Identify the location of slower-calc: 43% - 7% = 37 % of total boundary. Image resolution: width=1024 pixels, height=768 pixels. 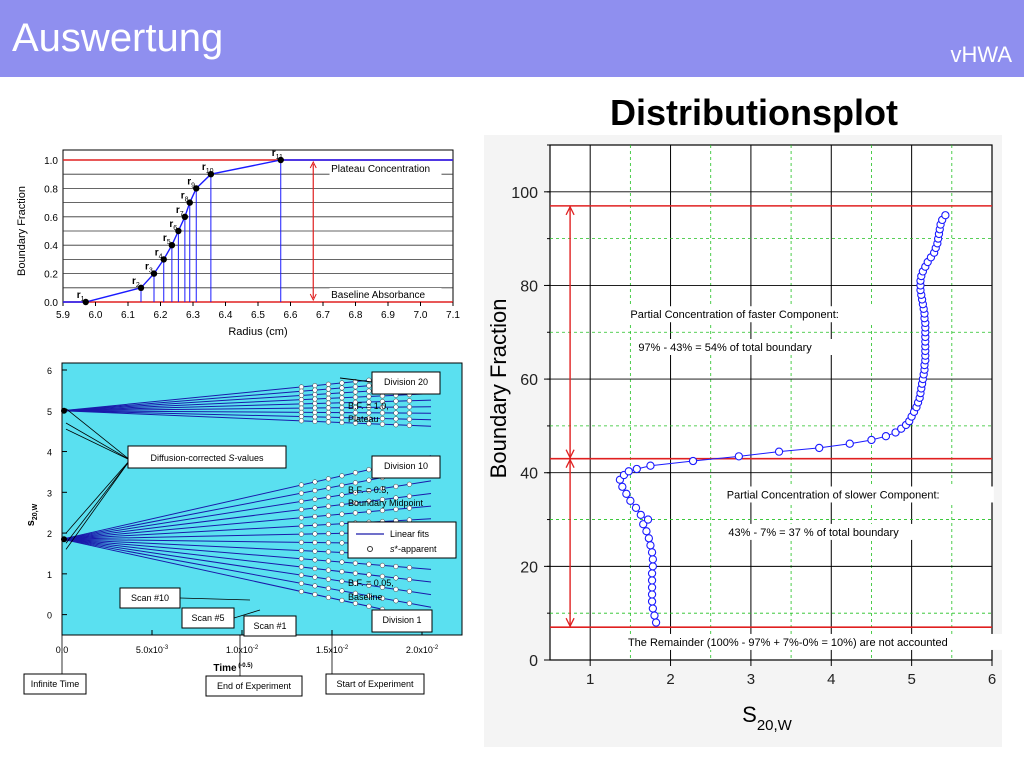
(813, 533).